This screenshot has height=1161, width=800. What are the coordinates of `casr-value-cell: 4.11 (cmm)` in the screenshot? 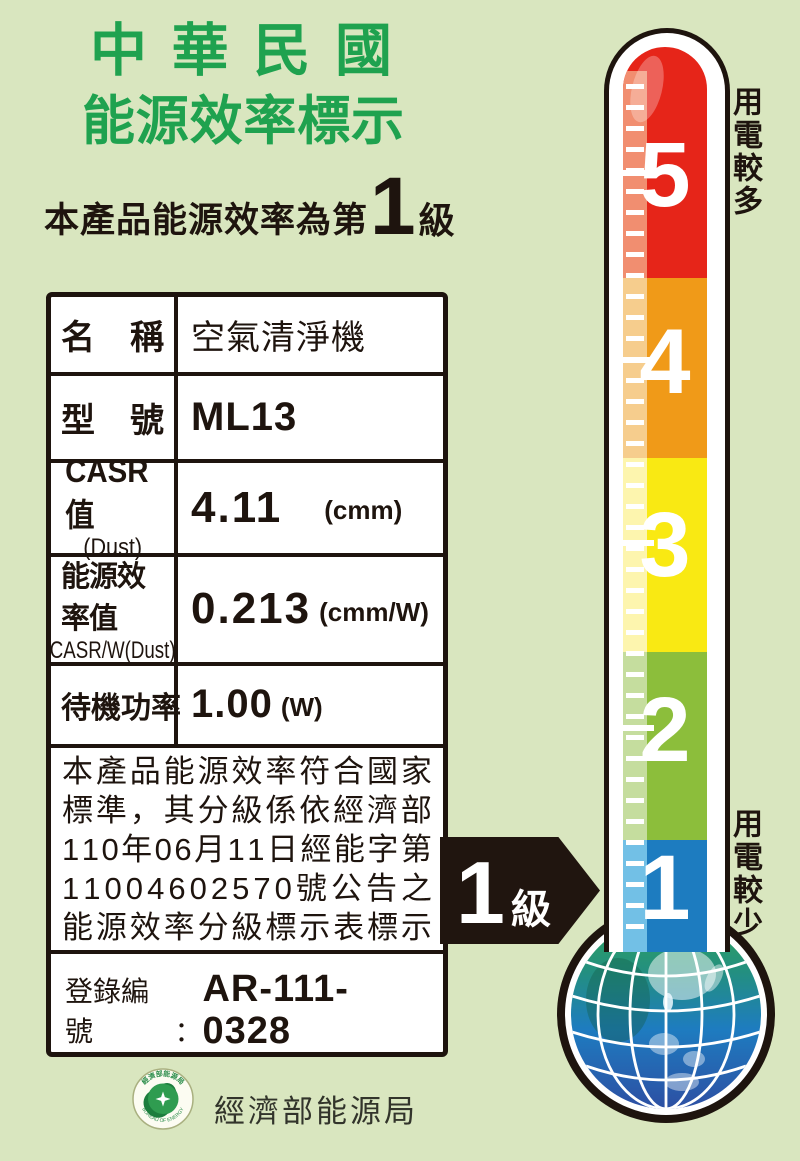 It's located at (310, 508).